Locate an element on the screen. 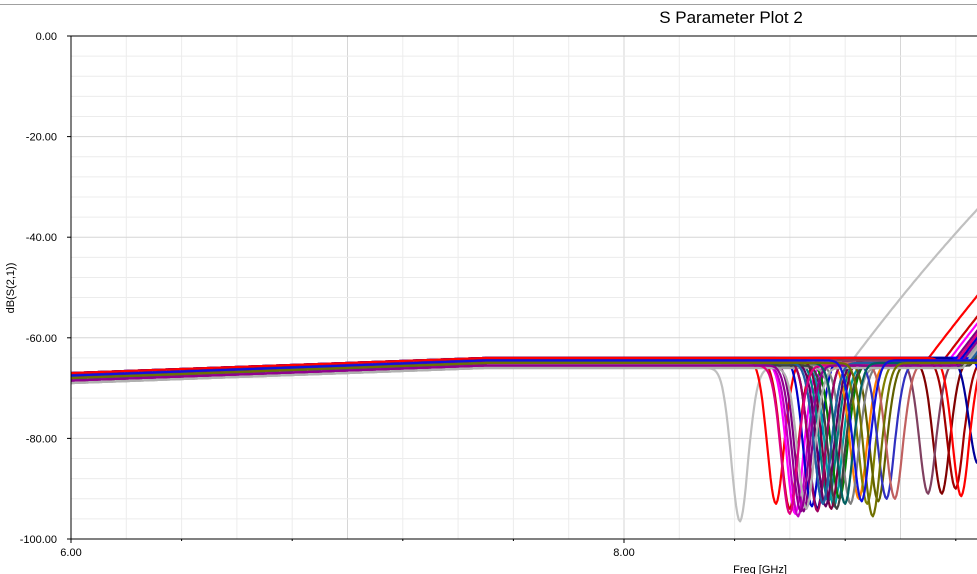 The image size is (977, 574). y-tick-label: -20.00 is located at coordinates (41, 138).